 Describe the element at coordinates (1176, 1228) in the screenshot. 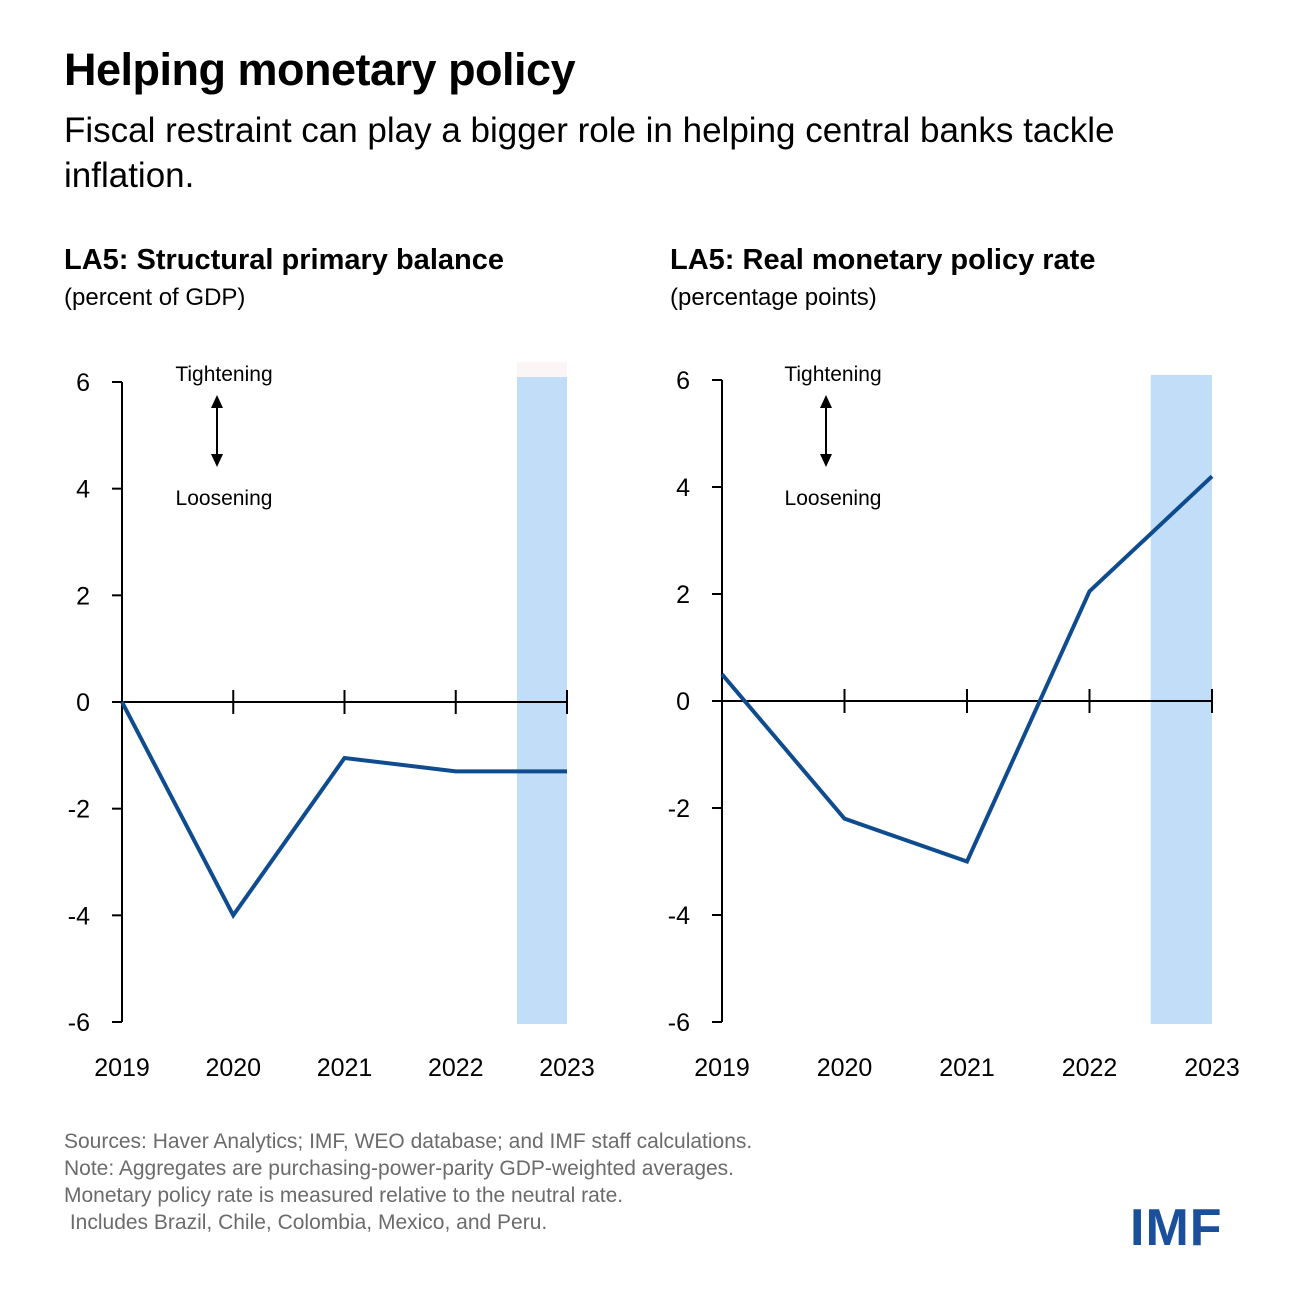

I see `imf-logo: IMF` at that location.